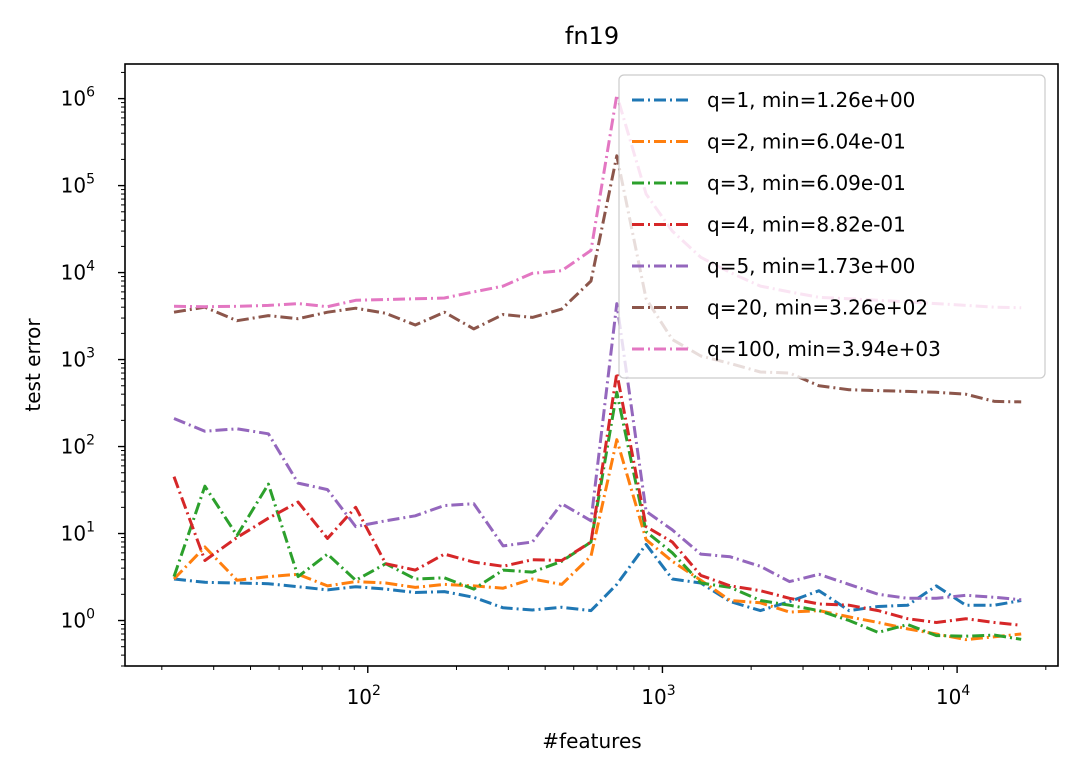  Describe the element at coordinates (824, 349) in the screenshot. I see `legend-entry-7: q=100, min=3.94e+03` at that location.